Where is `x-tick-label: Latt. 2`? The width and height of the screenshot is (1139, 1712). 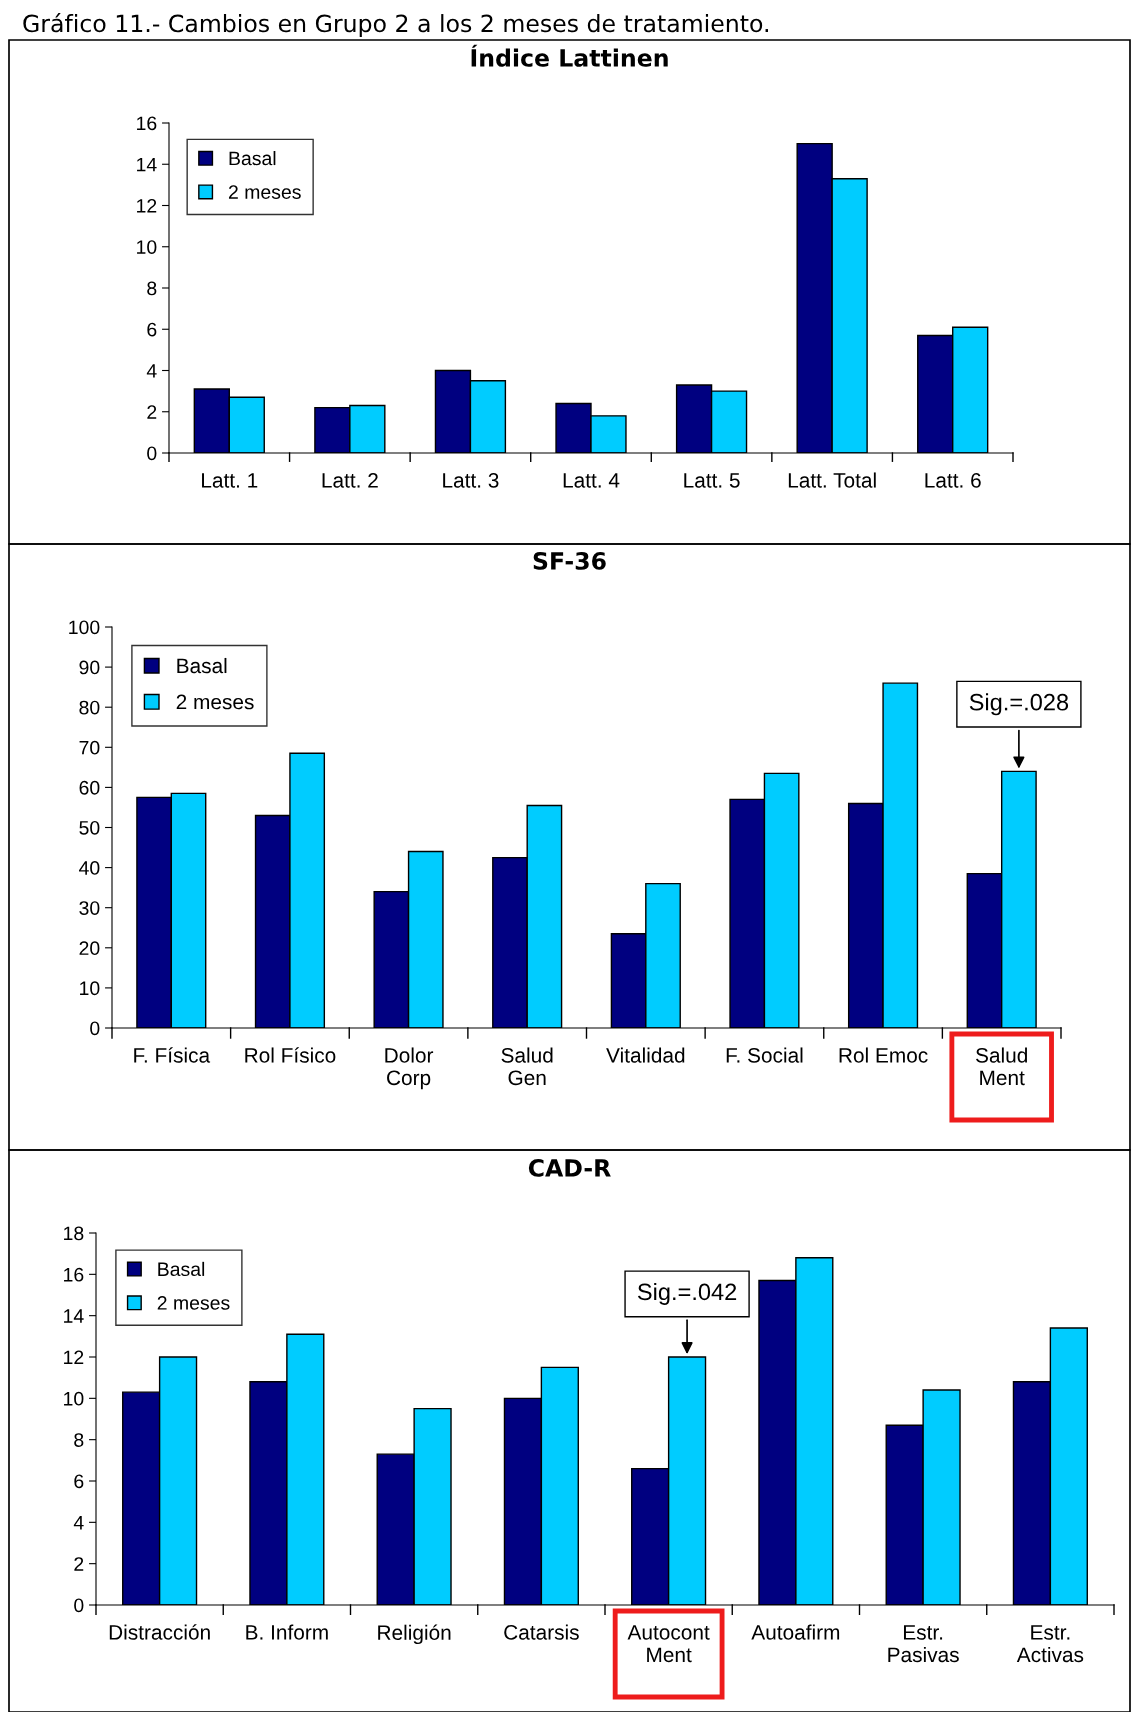
x-tick-label: Latt. 2 is located at coordinates (350, 480).